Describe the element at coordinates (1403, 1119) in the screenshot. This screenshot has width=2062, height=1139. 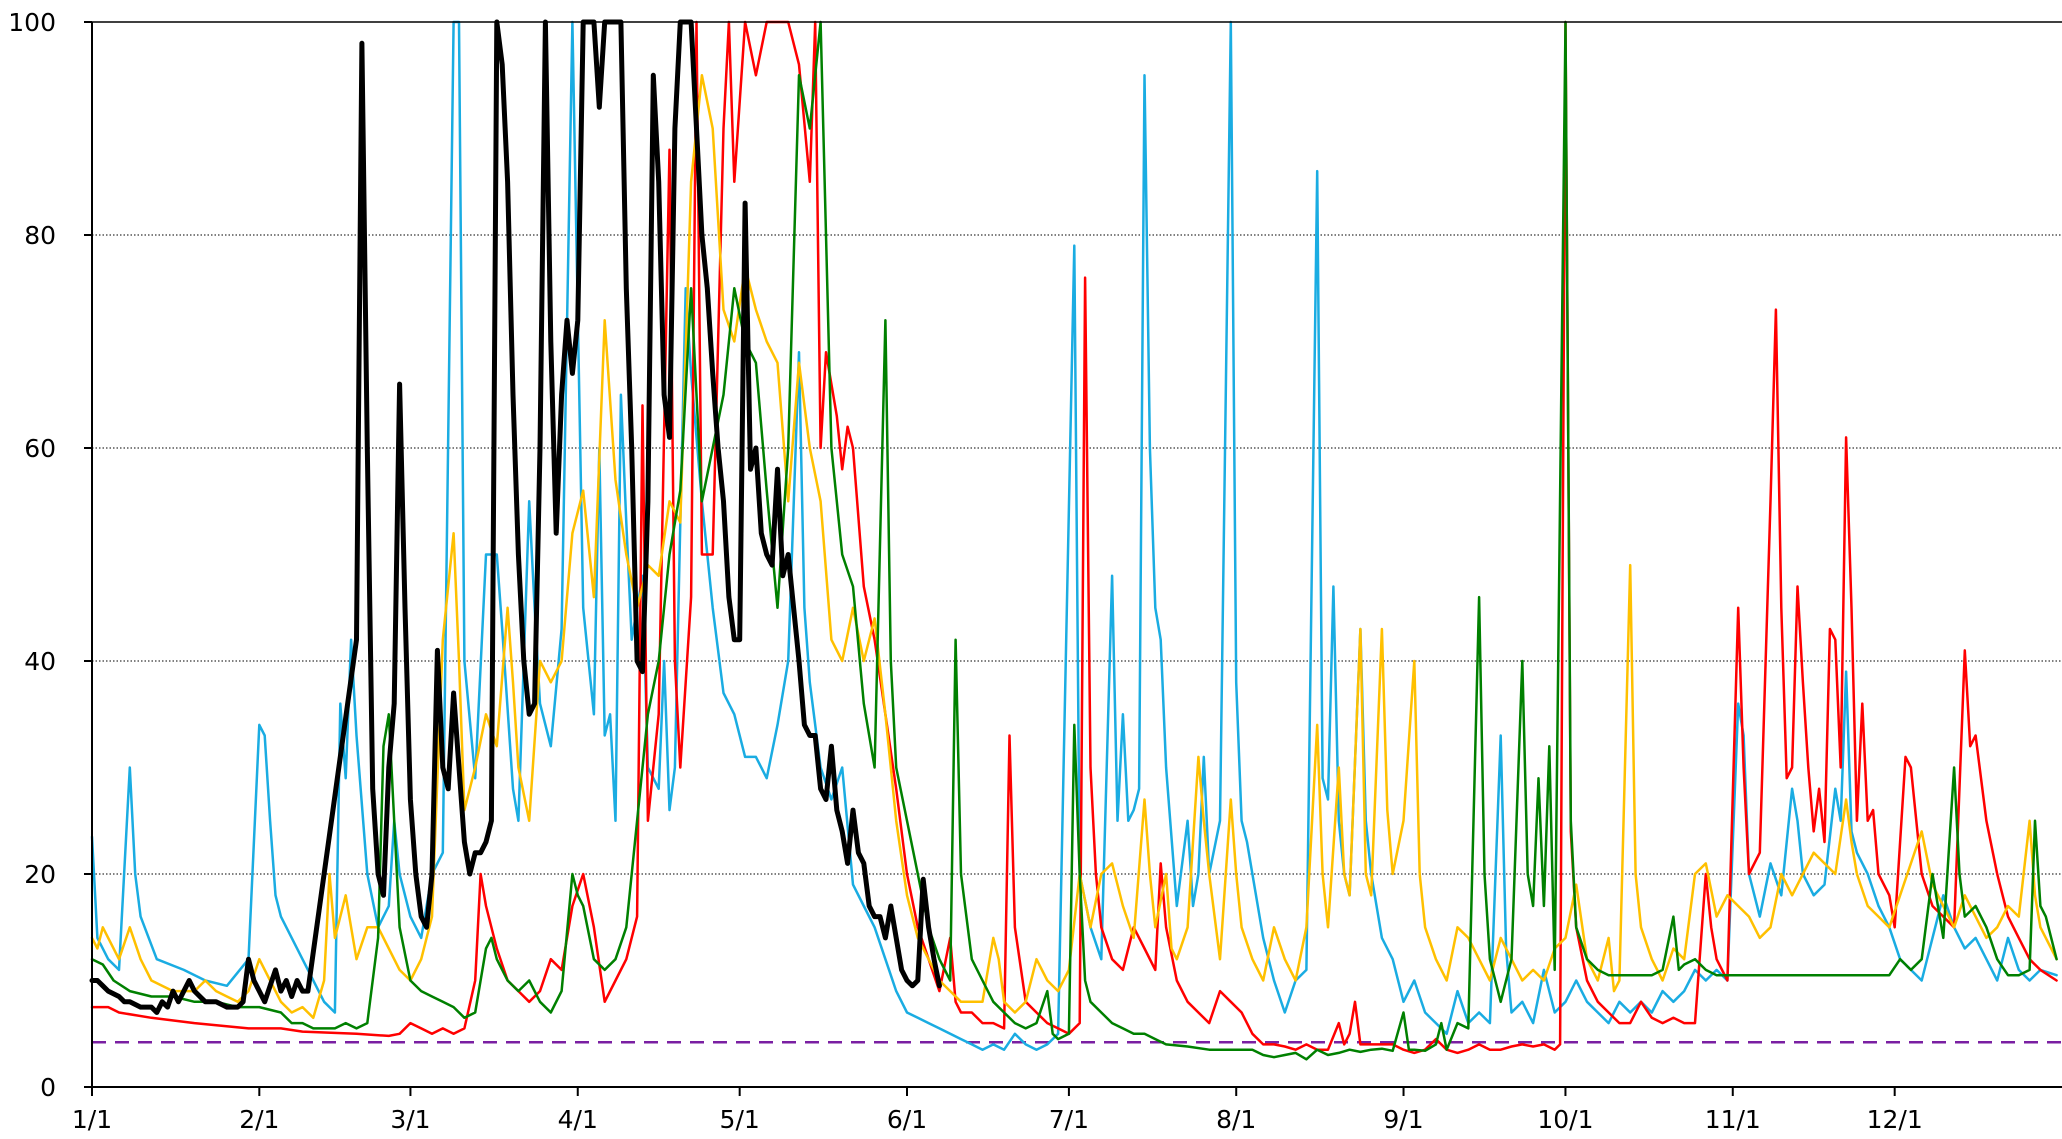
I see `x-tick-label: 9/1` at that location.